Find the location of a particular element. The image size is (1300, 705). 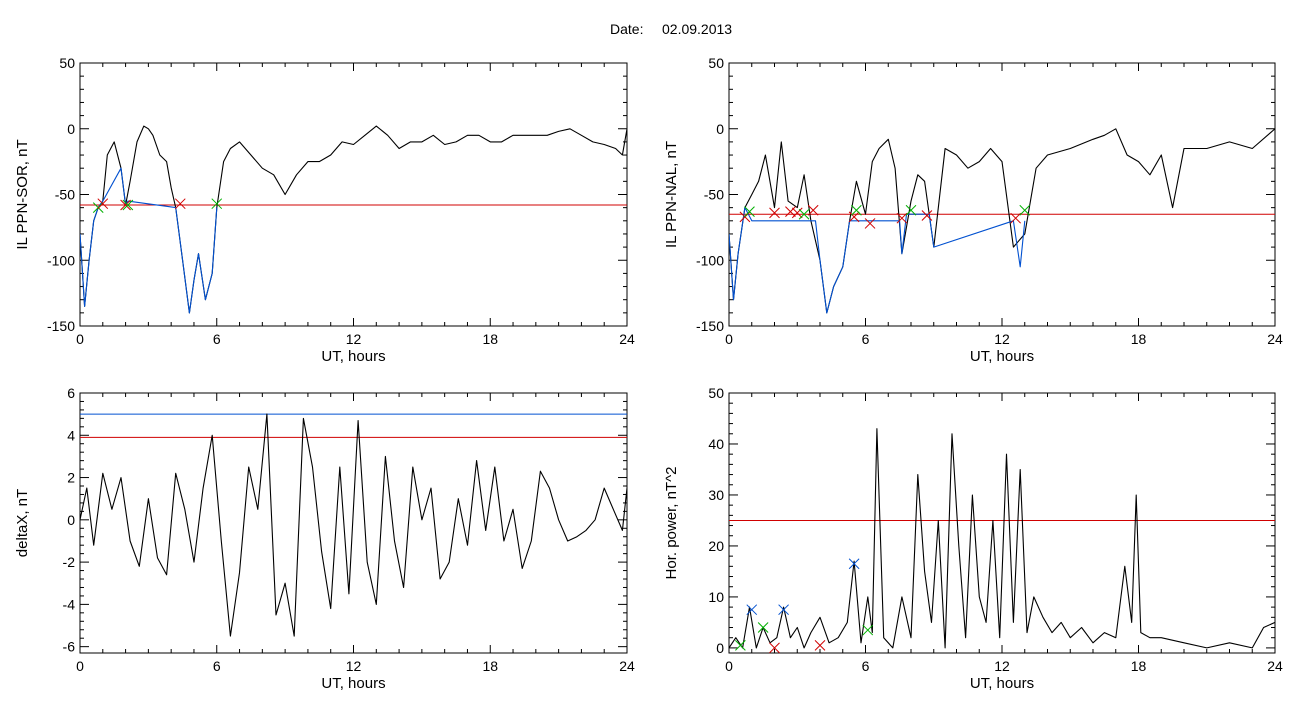

date-value: 02.09.2013 is located at coordinates (697, 29).